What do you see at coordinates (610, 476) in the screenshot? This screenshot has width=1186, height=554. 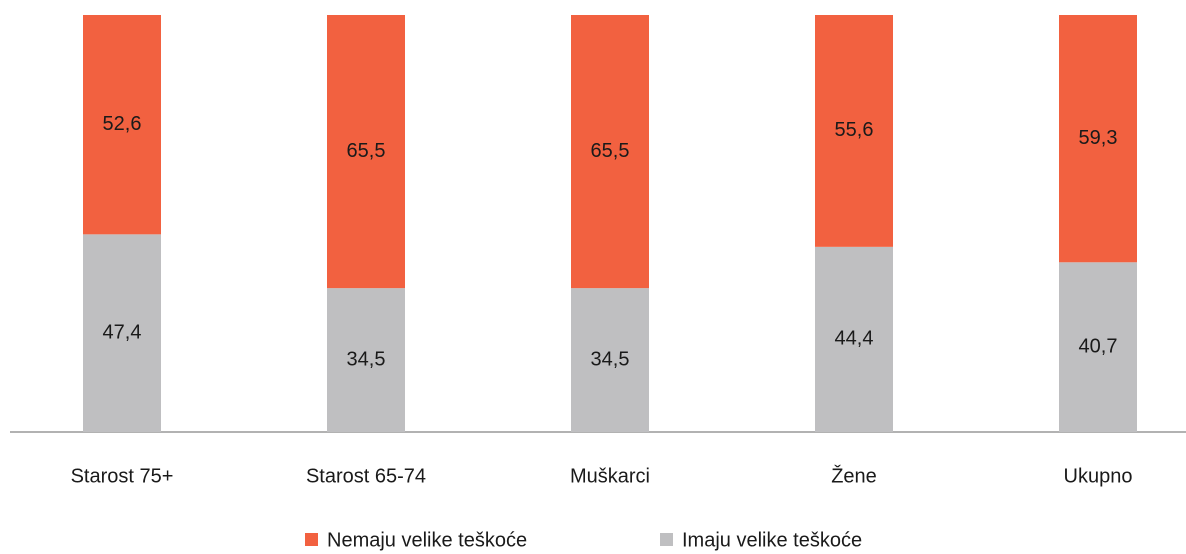 I see `x-tick-label: Muškarci` at bounding box center [610, 476].